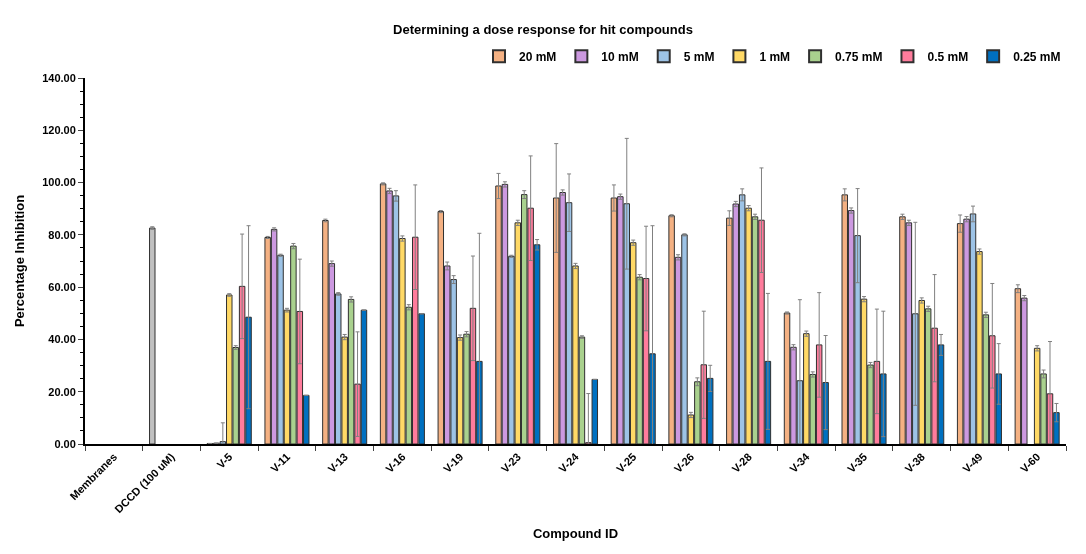  I want to click on y-tick-label: 140.00, so click(59, 77).